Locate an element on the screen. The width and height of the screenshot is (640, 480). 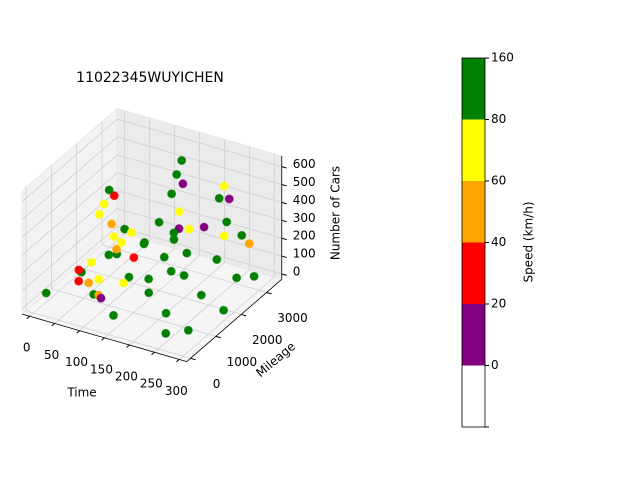
x-tick-label: 50 is located at coordinates (51, 355).